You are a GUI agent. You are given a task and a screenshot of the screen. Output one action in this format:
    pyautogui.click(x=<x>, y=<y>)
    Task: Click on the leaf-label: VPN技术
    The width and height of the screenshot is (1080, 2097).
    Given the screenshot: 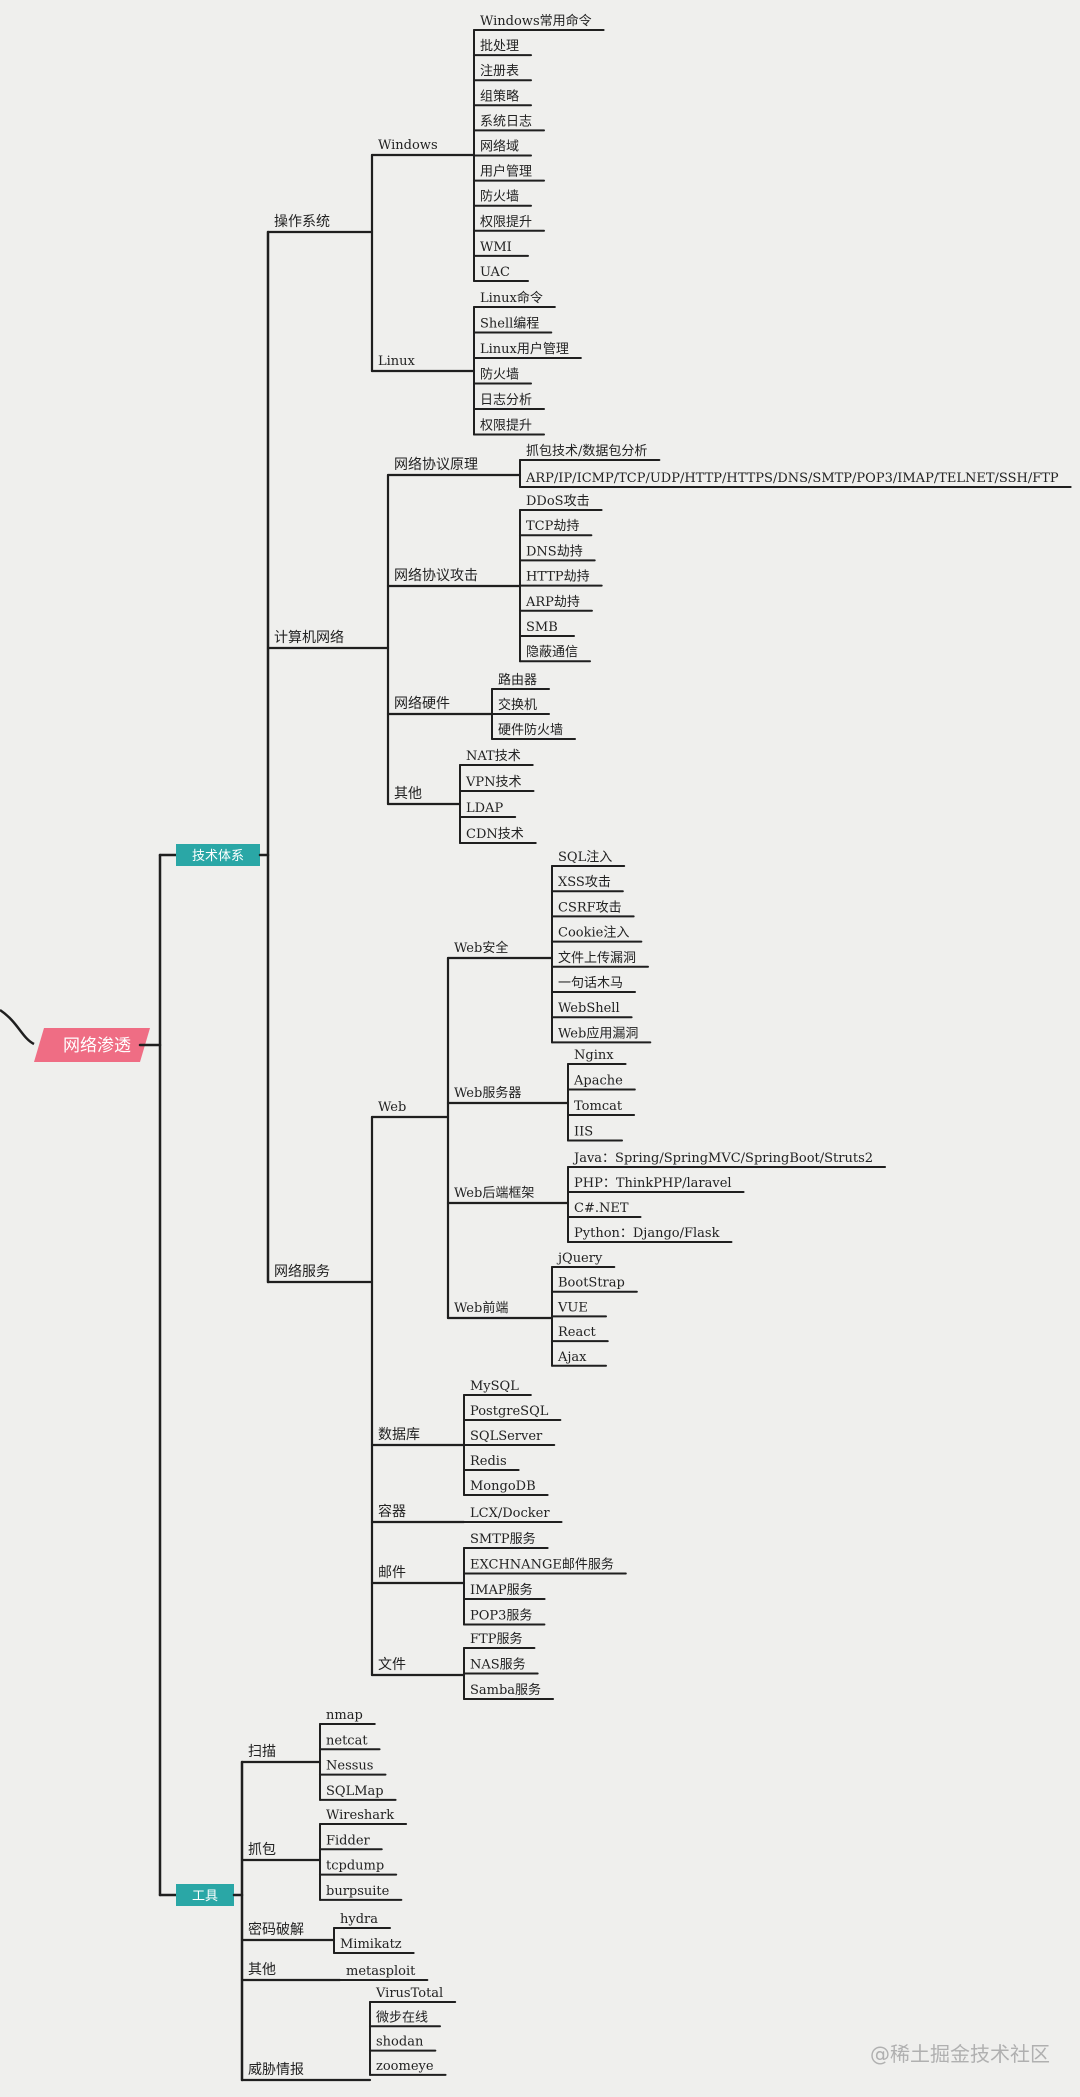 What is the action you would take?
    pyautogui.click(x=493, y=782)
    